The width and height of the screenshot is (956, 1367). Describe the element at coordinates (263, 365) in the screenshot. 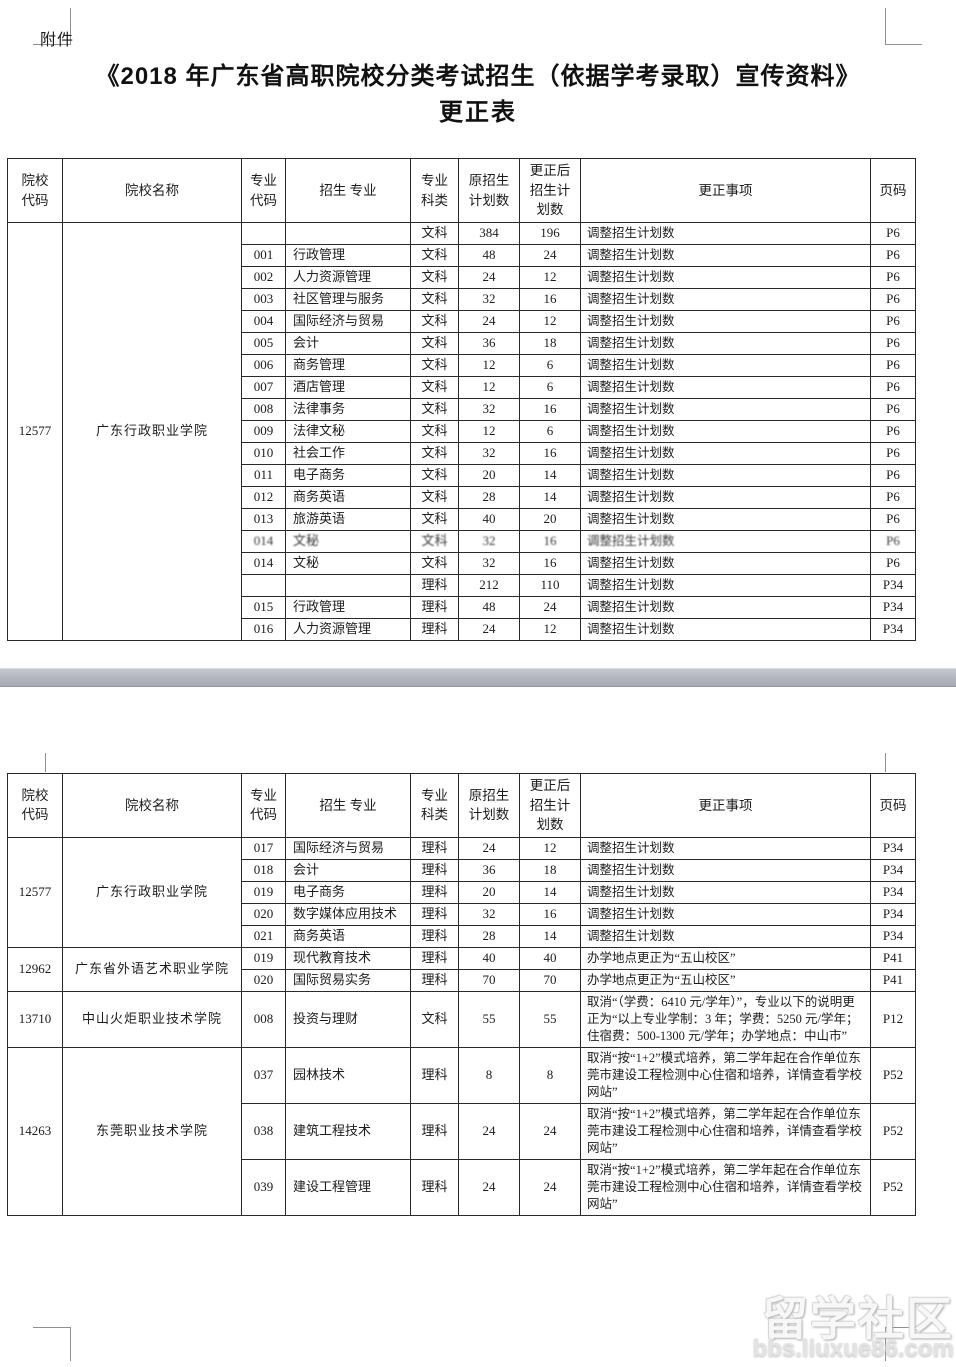

I see `major-code: 006` at that location.